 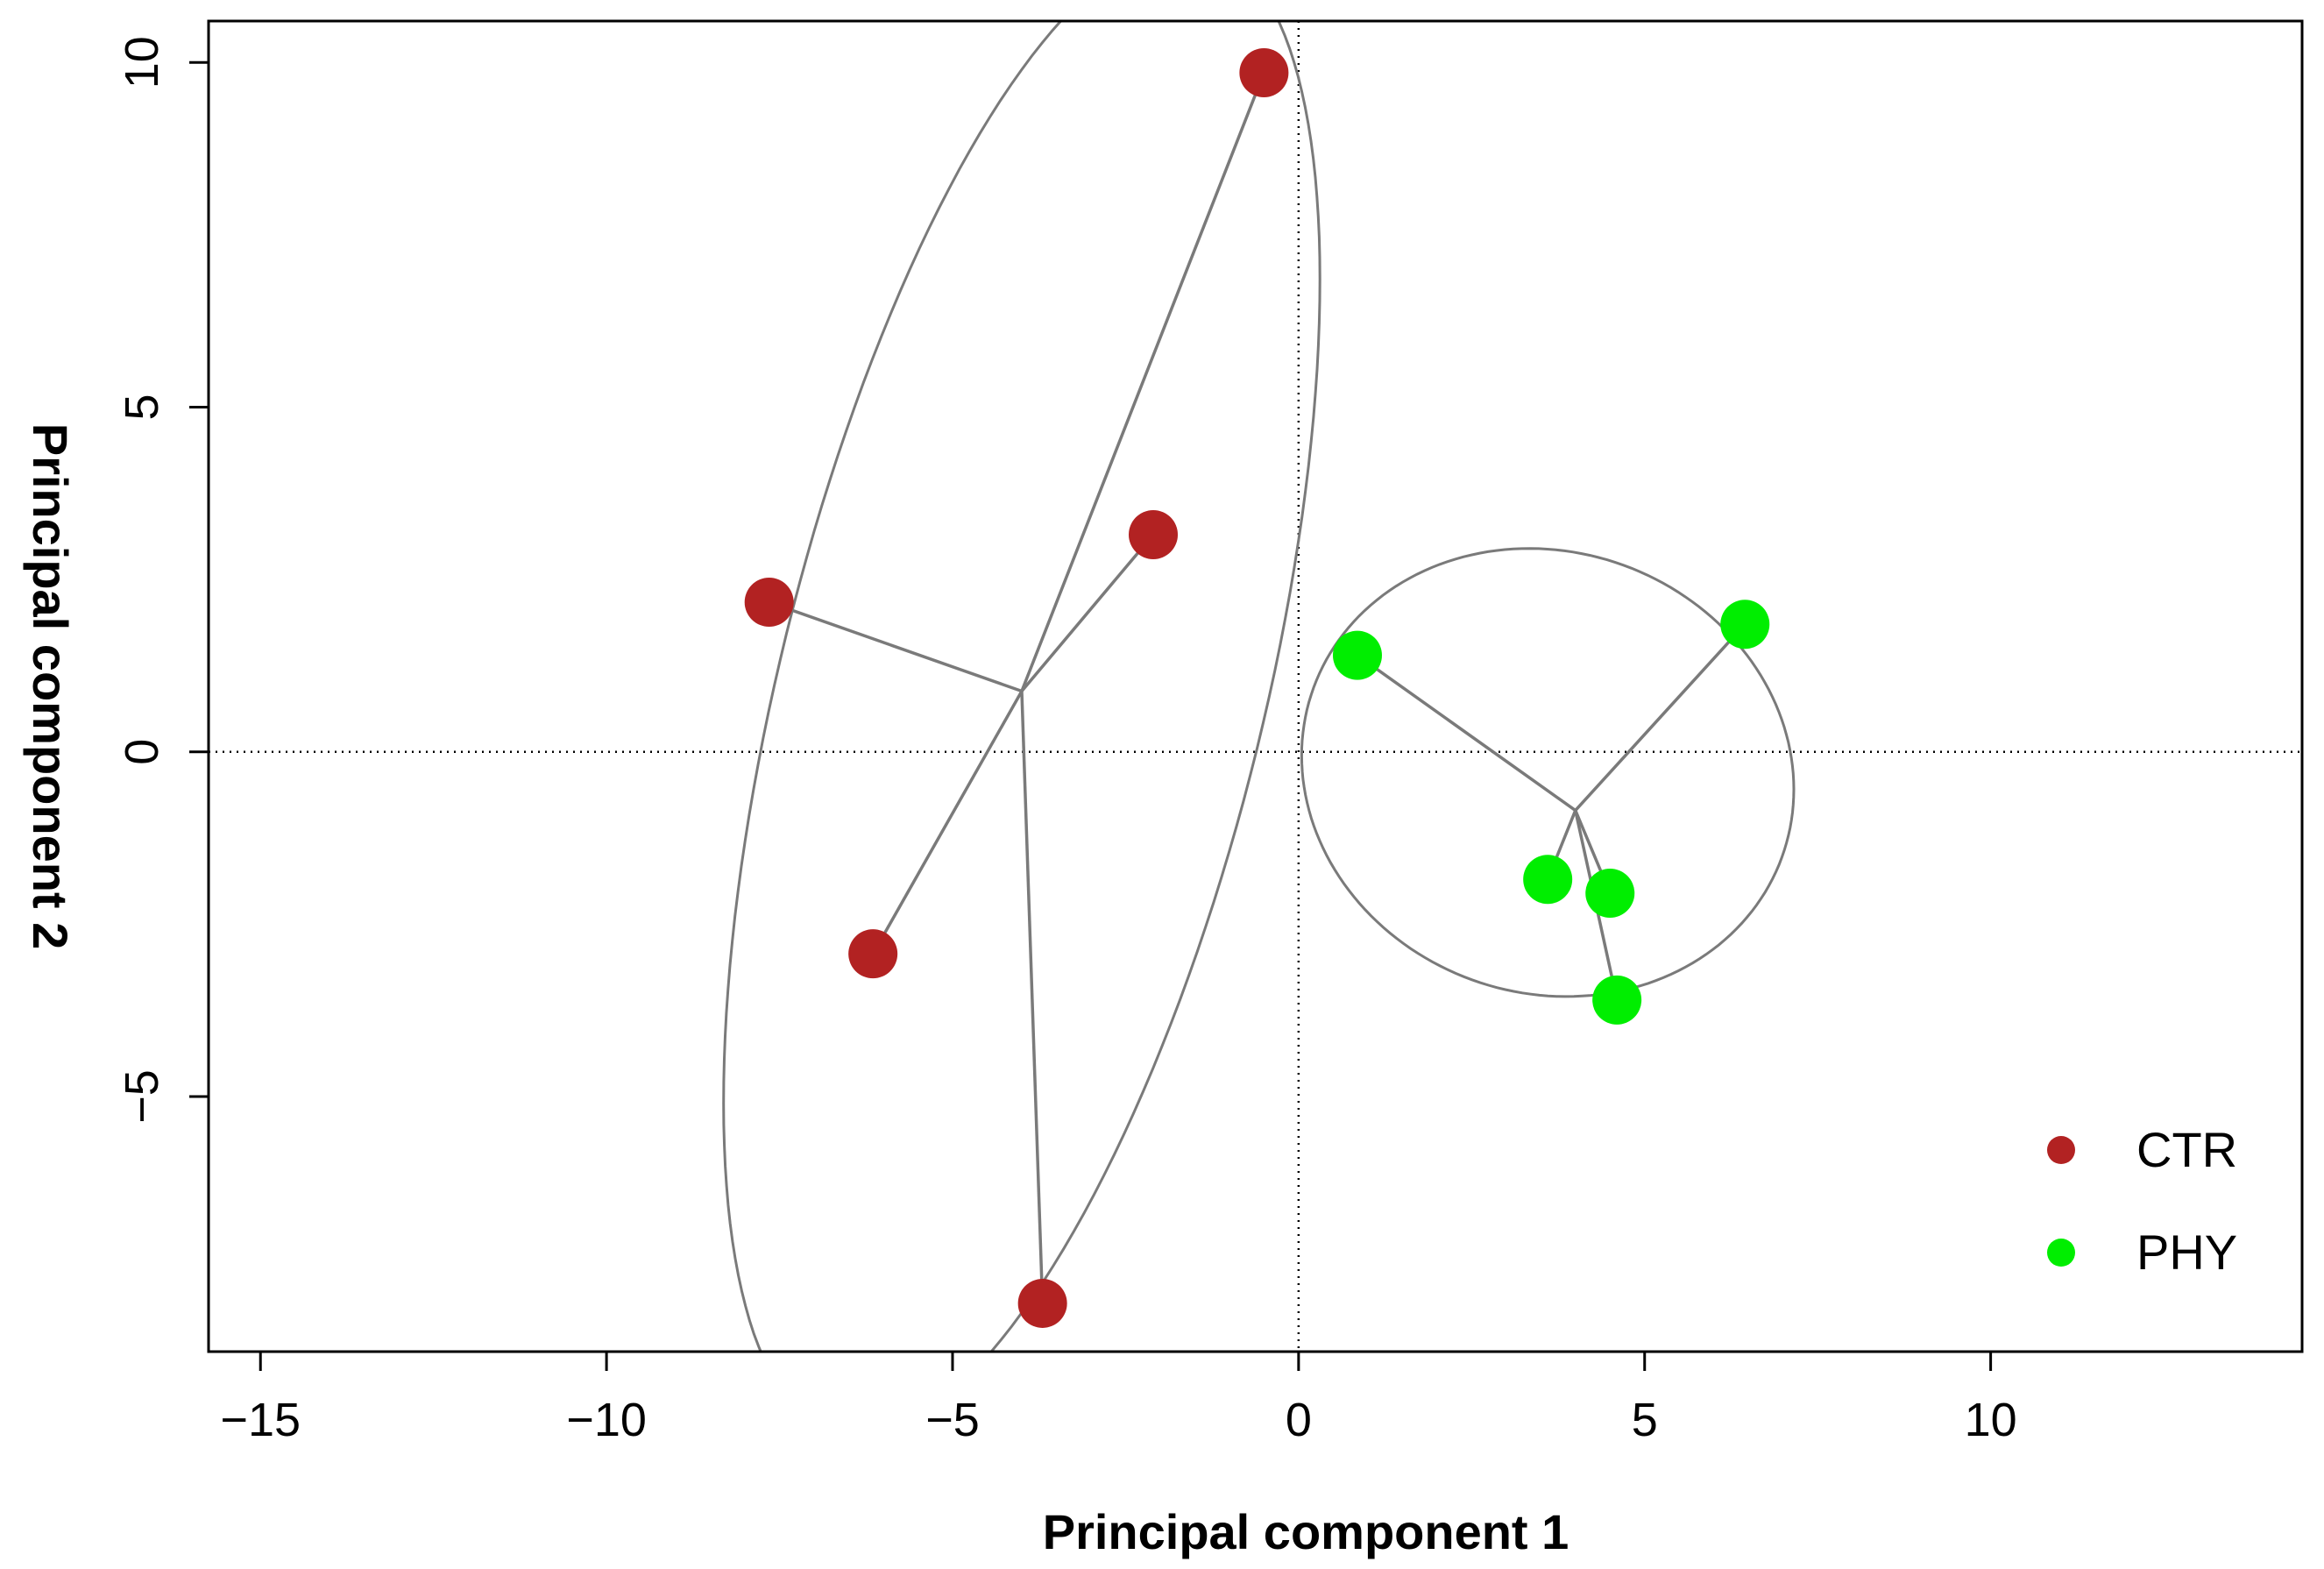 What do you see at coordinates (260, 1420) in the screenshot?
I see `x-tick-label: −15` at bounding box center [260, 1420].